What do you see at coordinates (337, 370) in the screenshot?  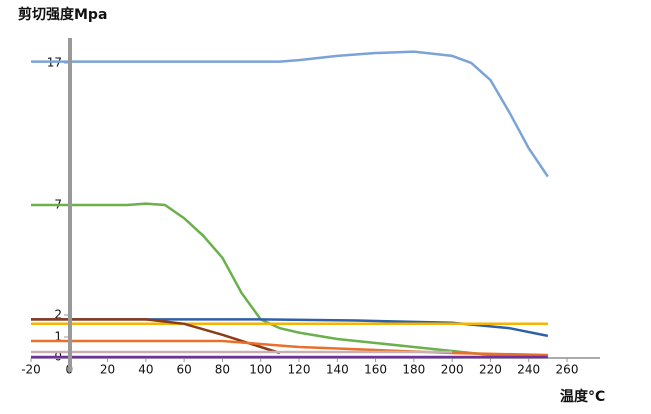 I see `x-tick-label: 140` at bounding box center [337, 370].